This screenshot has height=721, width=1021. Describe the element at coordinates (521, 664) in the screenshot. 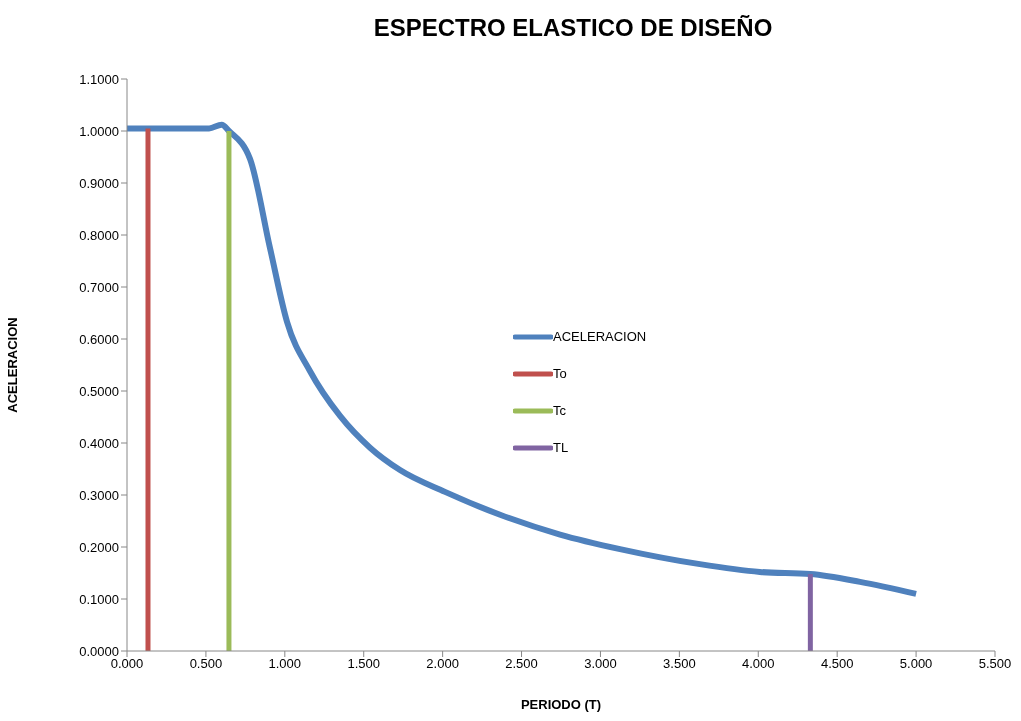

I see `x-tick-label: 2.500` at that location.